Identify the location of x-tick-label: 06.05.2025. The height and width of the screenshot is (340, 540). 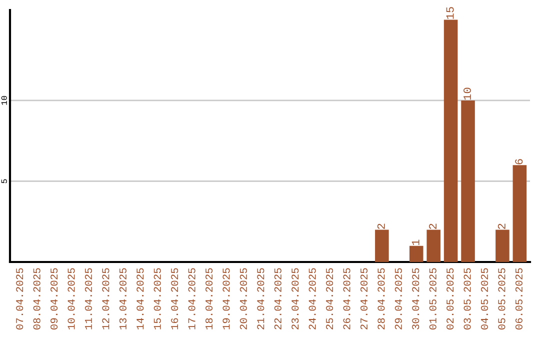
(518, 299).